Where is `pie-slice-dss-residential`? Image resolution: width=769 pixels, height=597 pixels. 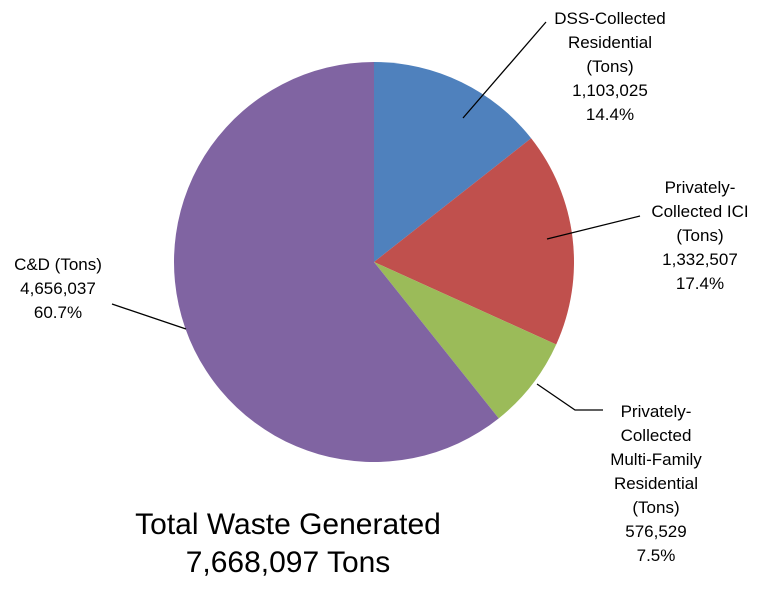
pie-slice-dss-residential is located at coordinates (453, 162).